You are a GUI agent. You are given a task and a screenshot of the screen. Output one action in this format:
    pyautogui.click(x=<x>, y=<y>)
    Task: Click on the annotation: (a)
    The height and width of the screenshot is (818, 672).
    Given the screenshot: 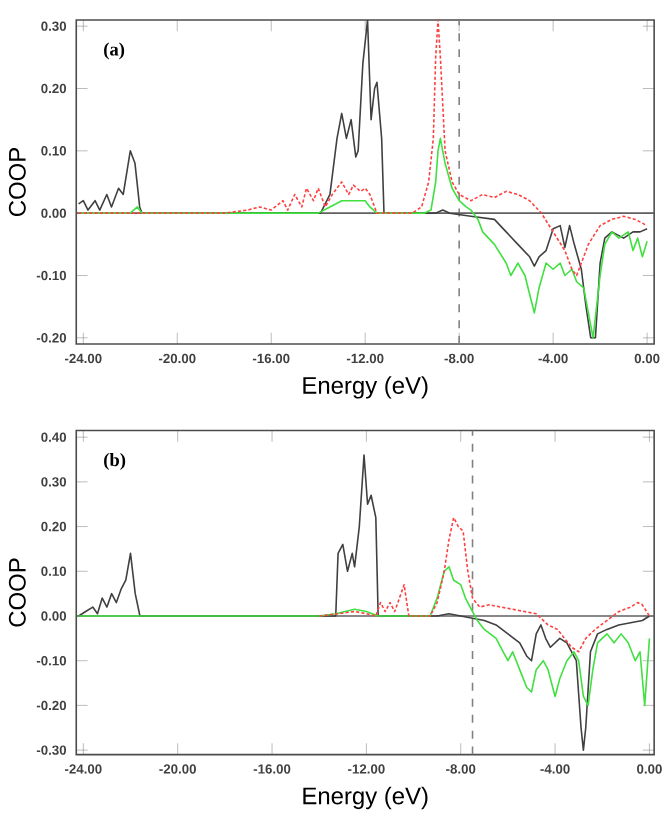 What is the action you would take?
    pyautogui.click(x=114, y=51)
    